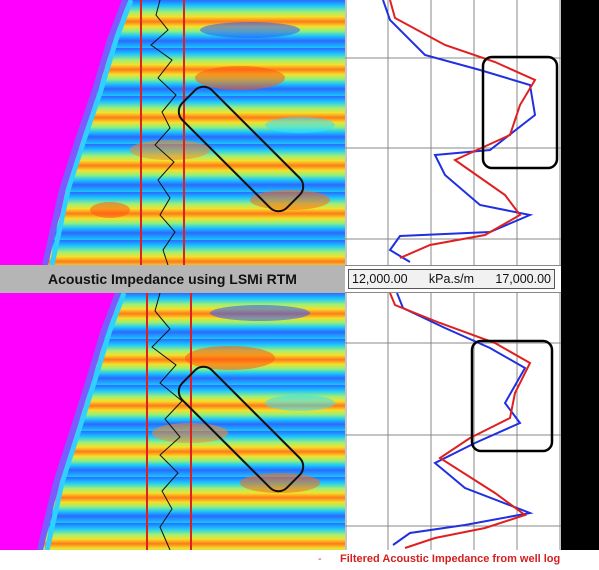 This screenshot has width=599, height=570. Describe the element at coordinates (463, 419) in the screenshot. I see `inverted-impedance-curve-bottom` at that location.